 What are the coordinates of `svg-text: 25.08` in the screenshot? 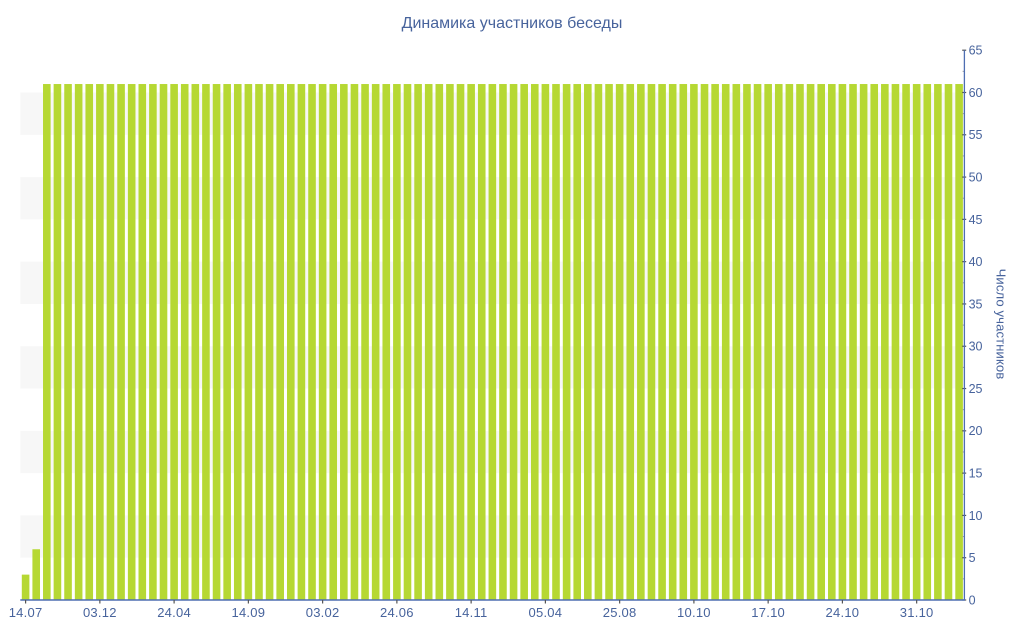 It's located at (620, 612).